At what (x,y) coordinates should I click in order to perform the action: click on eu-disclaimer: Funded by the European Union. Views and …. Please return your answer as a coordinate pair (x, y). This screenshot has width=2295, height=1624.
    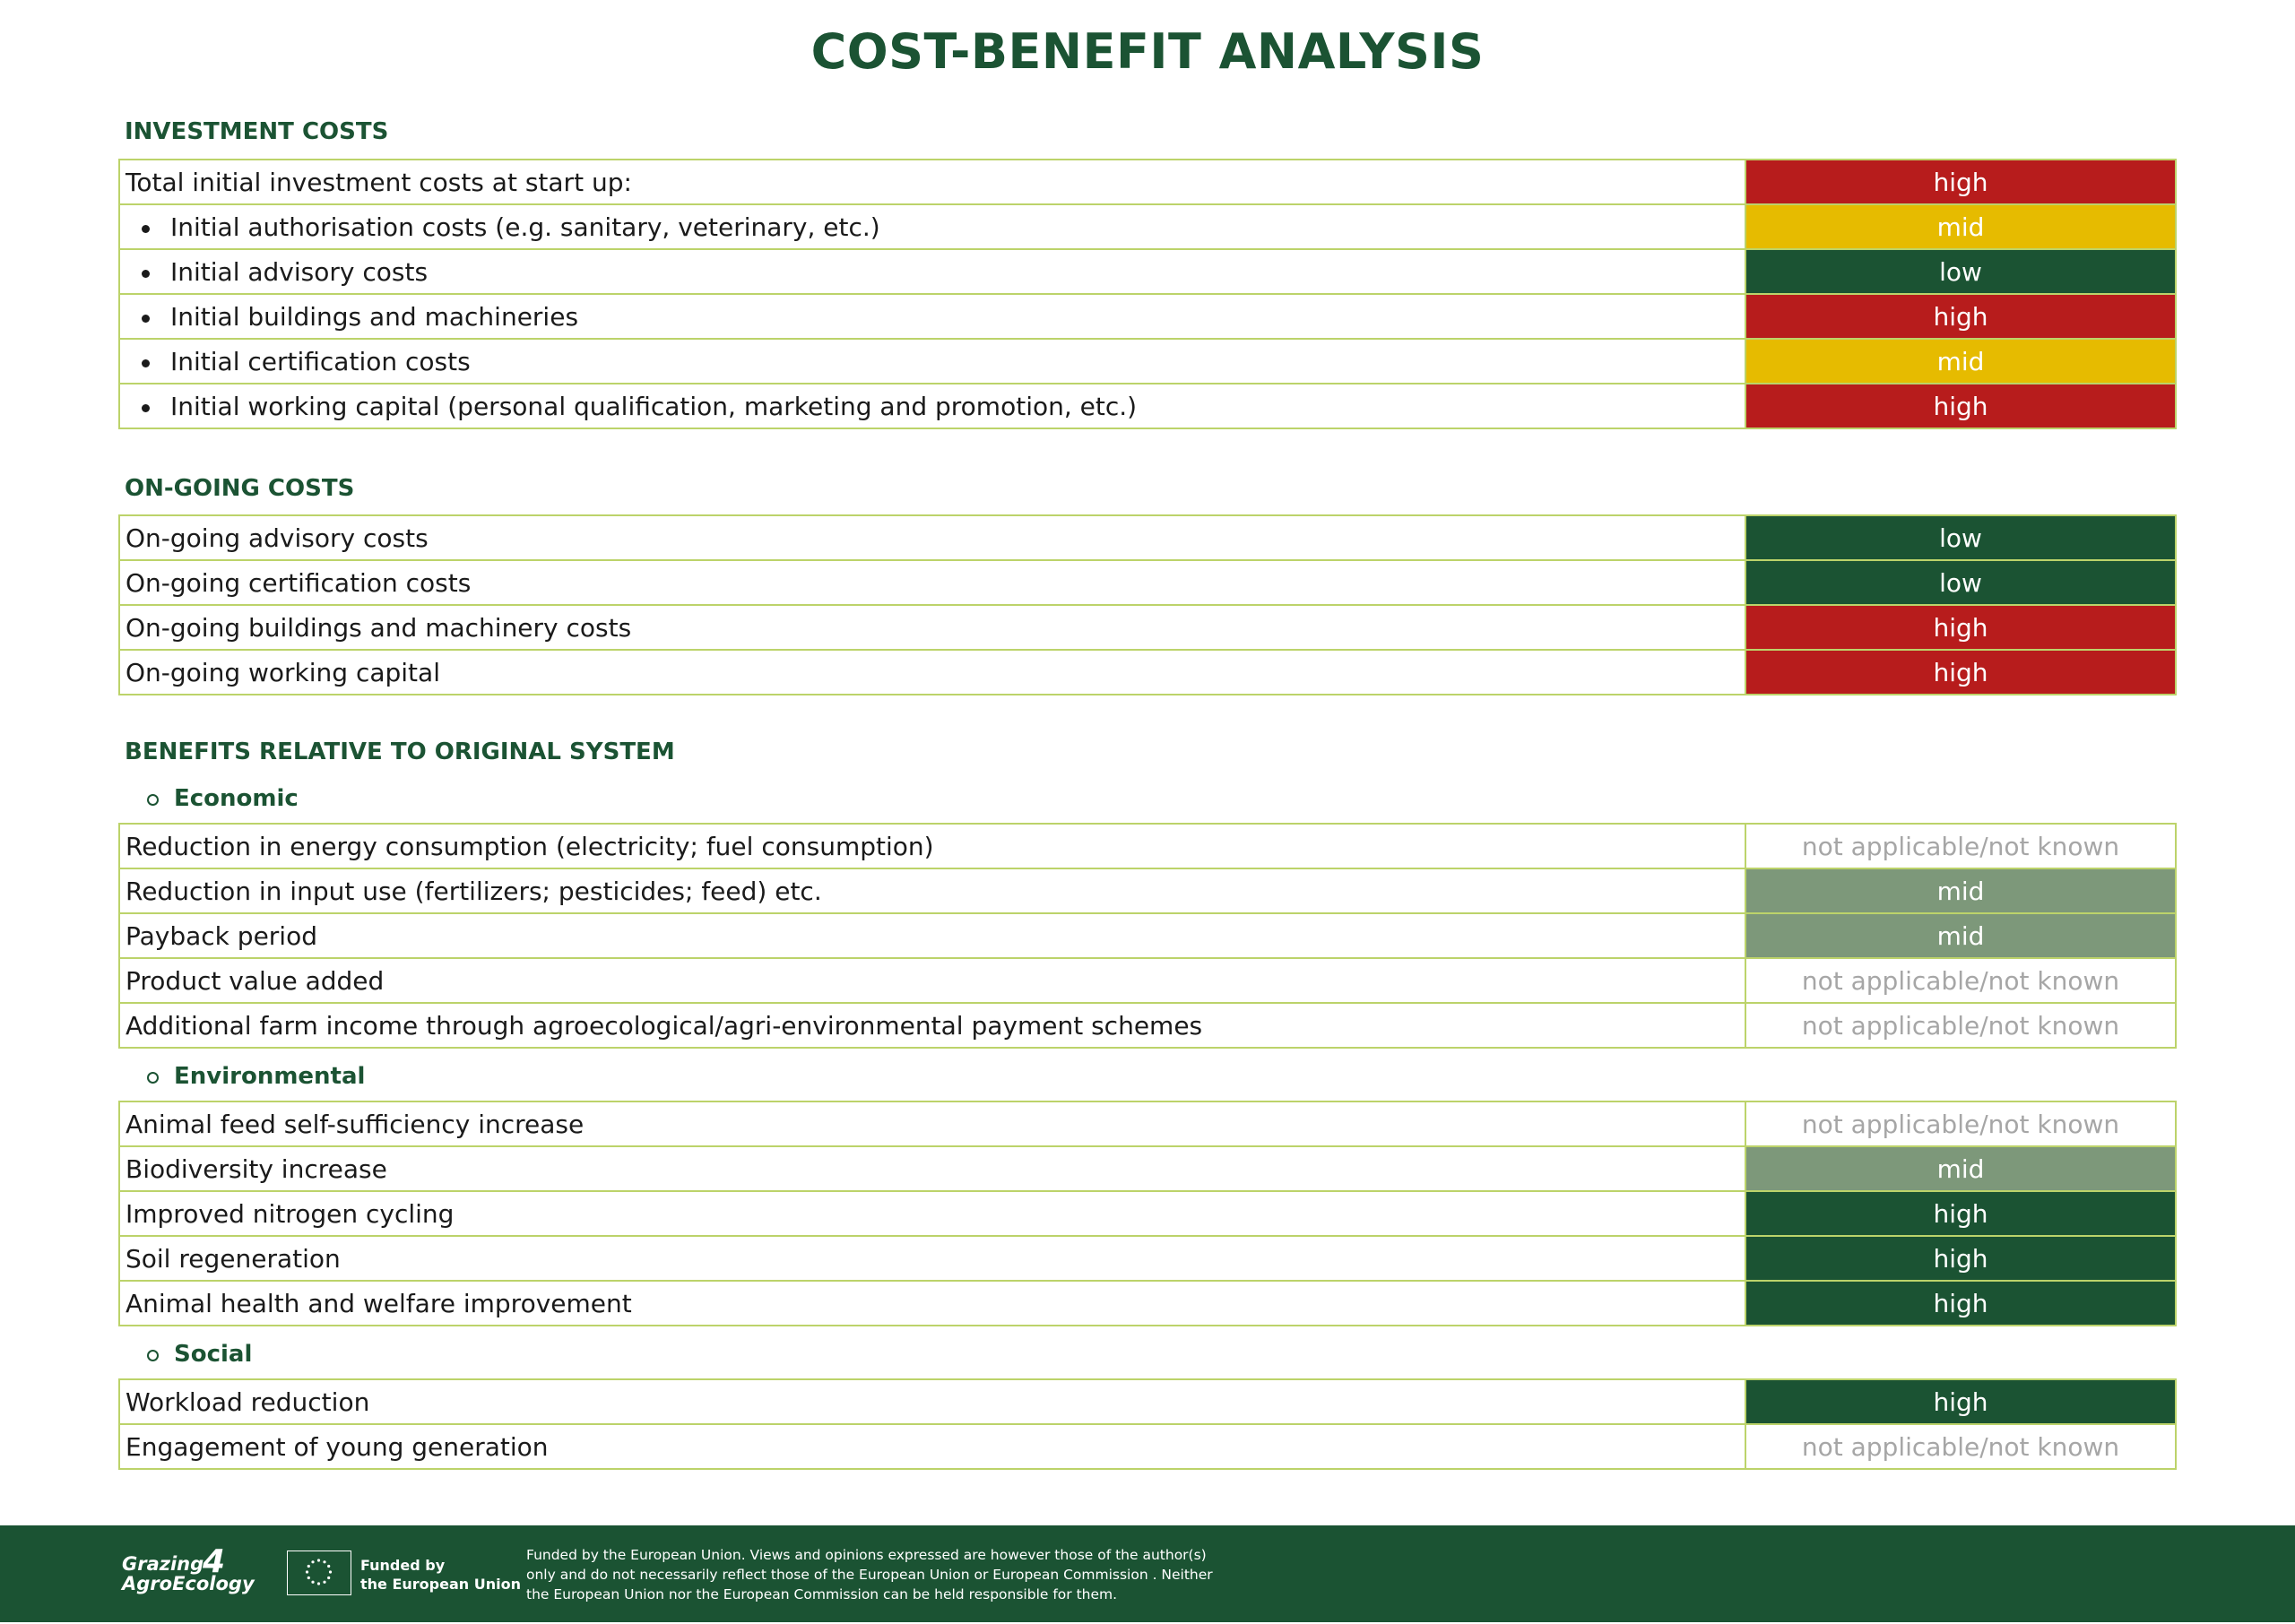
    Looking at the image, I should click on (893, 1574).